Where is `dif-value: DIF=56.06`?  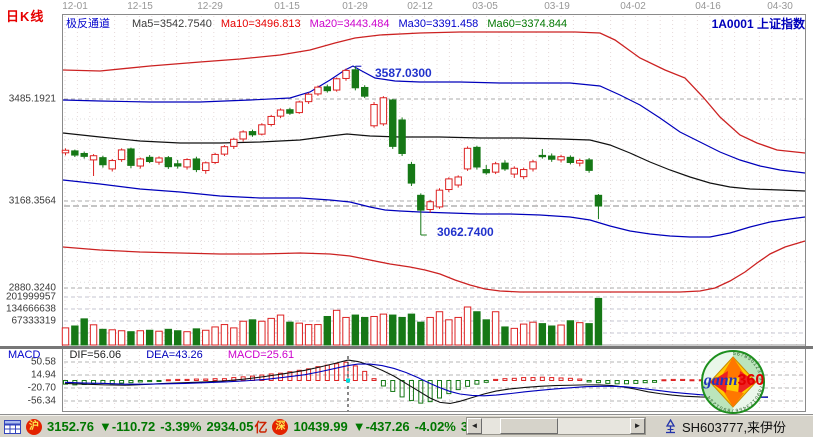 dif-value: DIF=56.06 is located at coordinates (95, 355).